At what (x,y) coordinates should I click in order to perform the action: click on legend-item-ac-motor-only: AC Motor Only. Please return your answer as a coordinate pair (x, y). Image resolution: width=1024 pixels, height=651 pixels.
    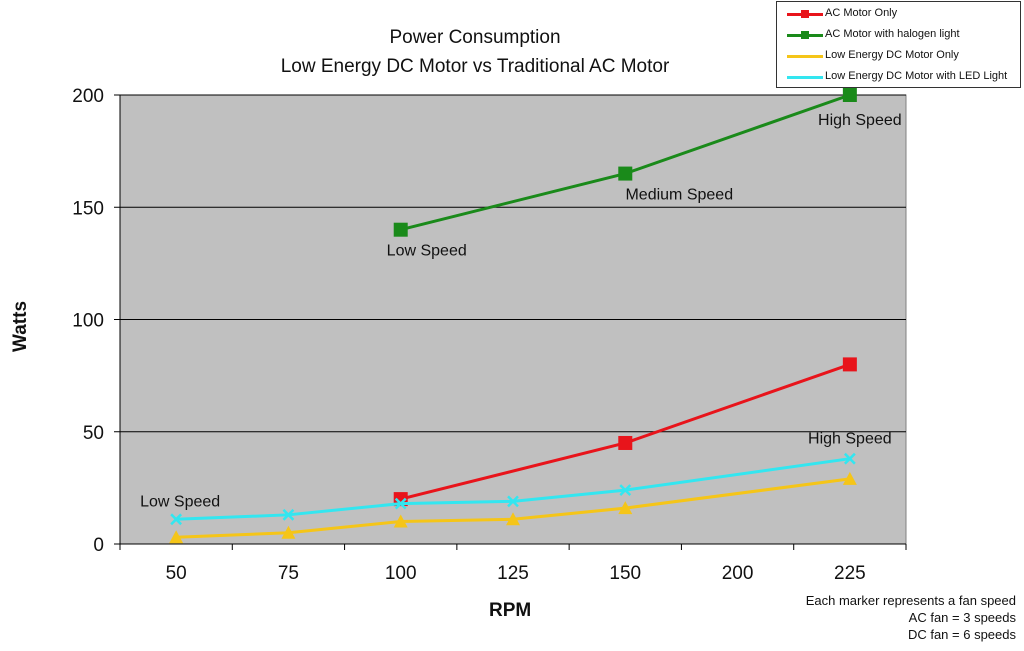
    Looking at the image, I should click on (898, 14).